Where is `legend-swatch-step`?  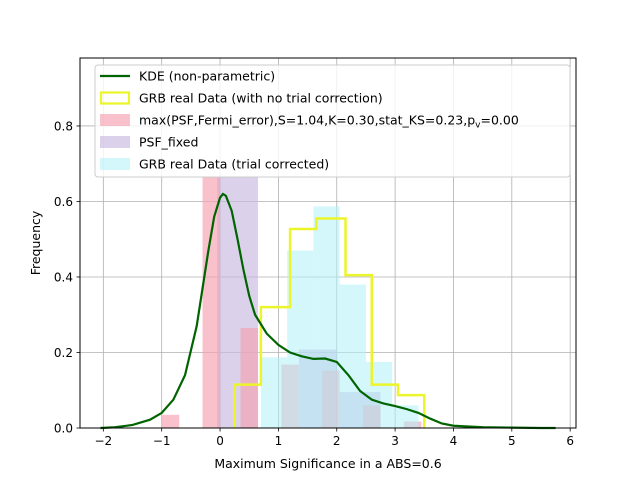 legend-swatch-step is located at coordinates (115, 98).